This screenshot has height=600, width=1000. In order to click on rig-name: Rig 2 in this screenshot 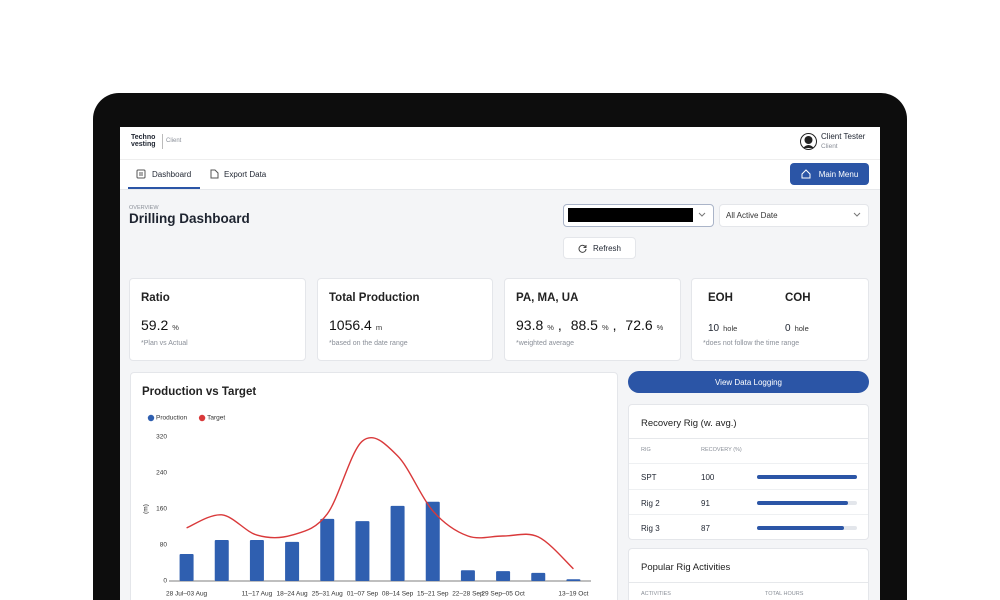, I will do `click(650, 503)`.